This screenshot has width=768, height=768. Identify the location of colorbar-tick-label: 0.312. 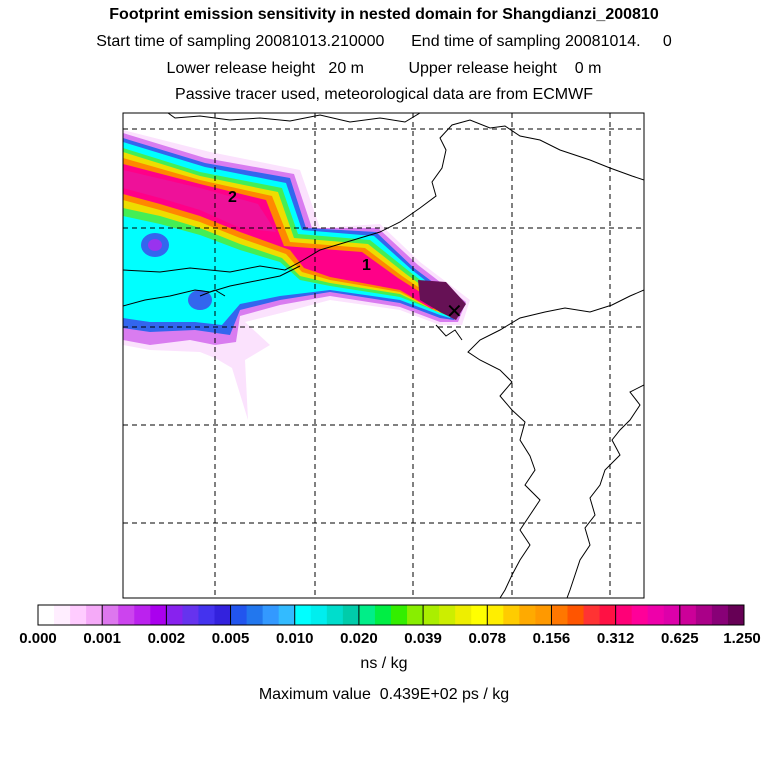
(615, 638).